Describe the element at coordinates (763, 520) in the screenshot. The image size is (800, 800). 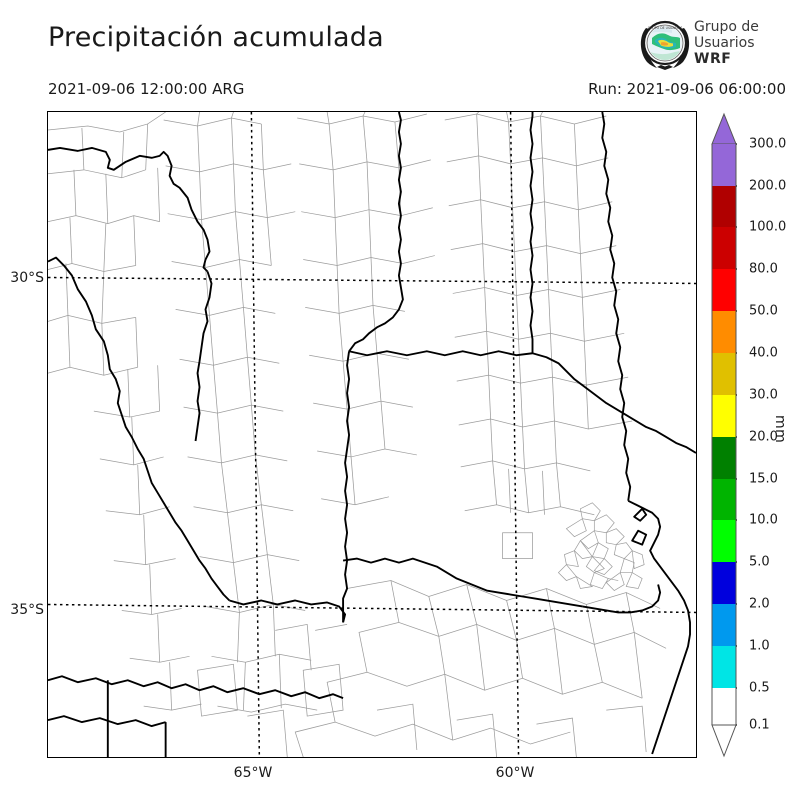
I see `colorbar-tick-10: 10.0` at that location.